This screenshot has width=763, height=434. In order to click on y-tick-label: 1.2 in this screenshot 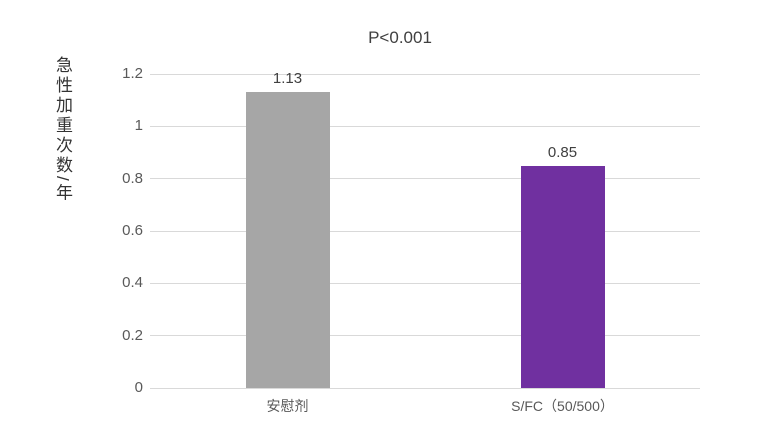, I will do `click(132, 73)`.